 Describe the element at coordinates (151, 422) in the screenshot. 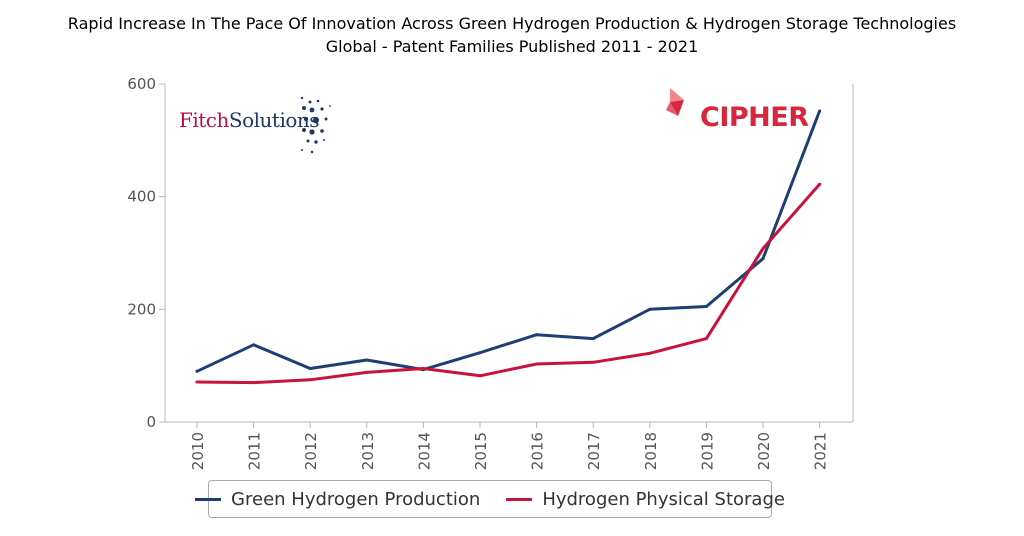

I see `y-tick-label: 0` at that location.